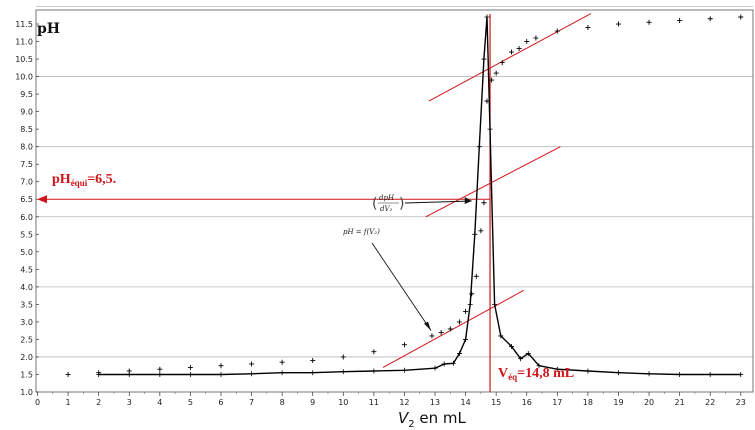 Image resolution: width=755 pixels, height=430 pixels. Describe the element at coordinates (438, 202) in the screenshot. I see `derivative-label-arrow` at that location.